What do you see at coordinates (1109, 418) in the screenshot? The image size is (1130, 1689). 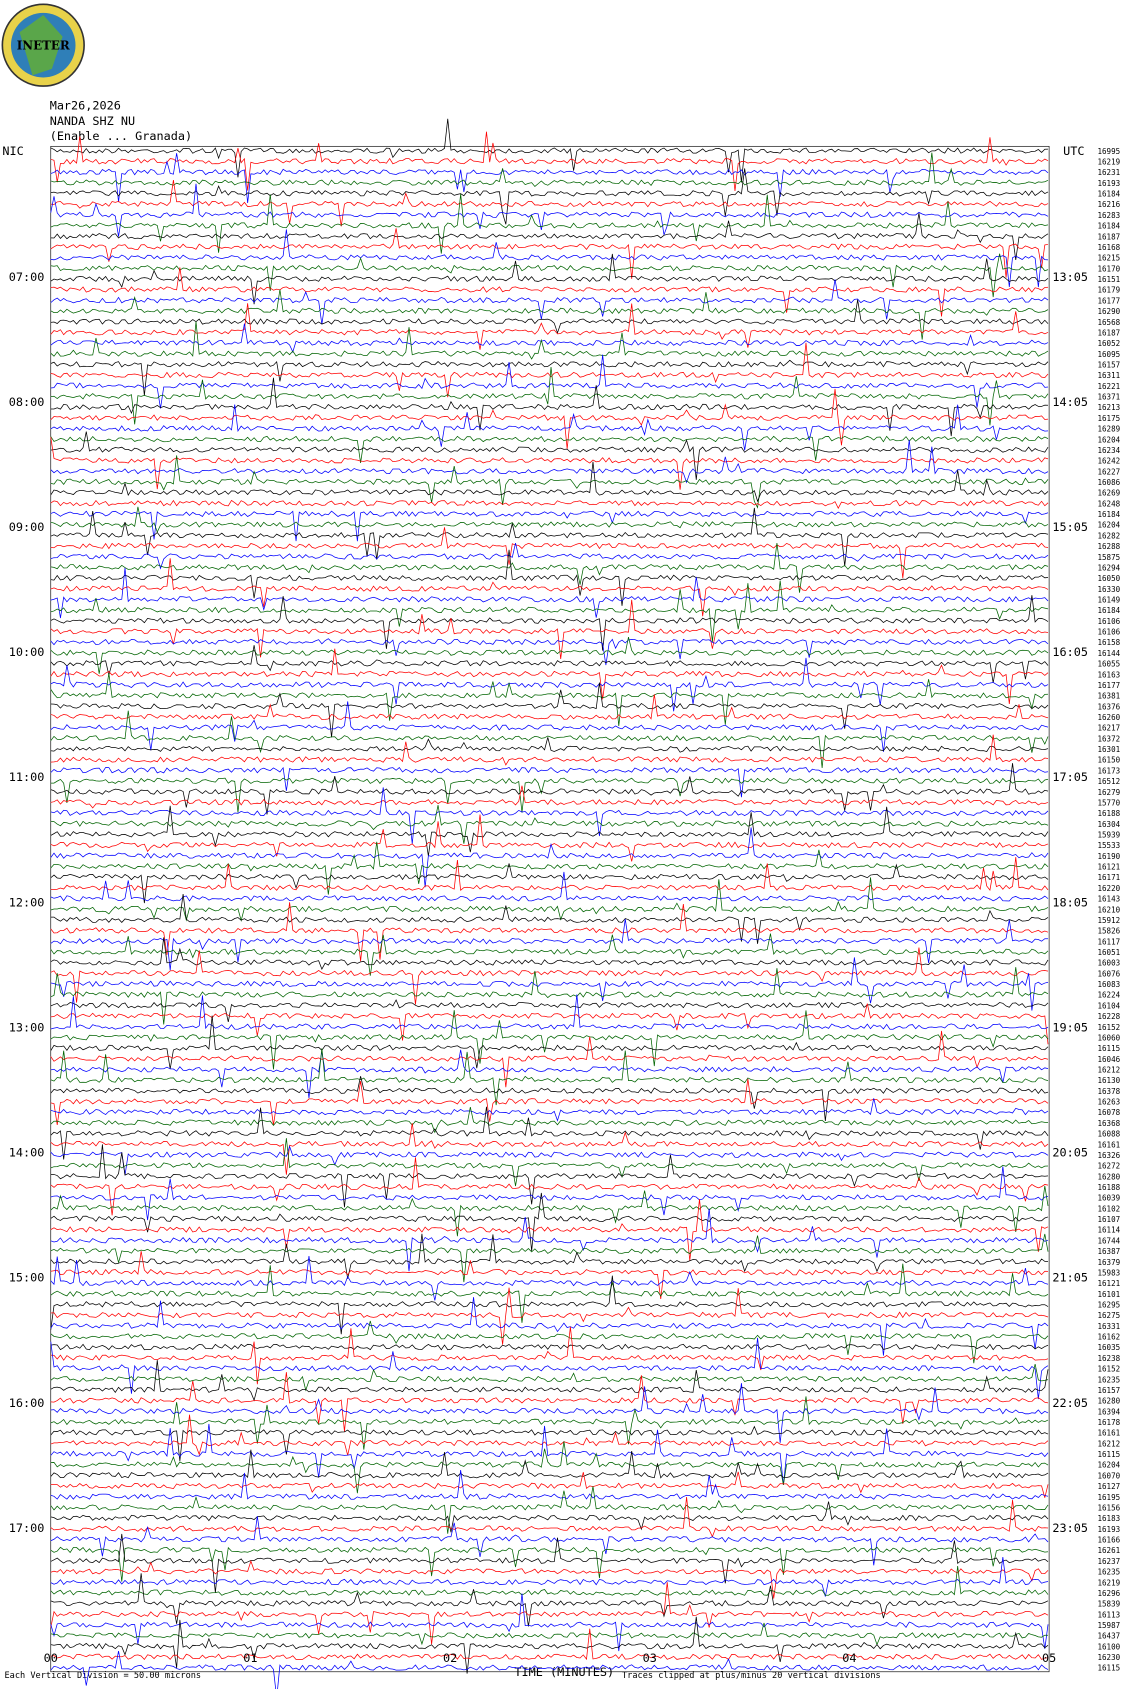 I see `trace-count: 16175` at bounding box center [1109, 418].